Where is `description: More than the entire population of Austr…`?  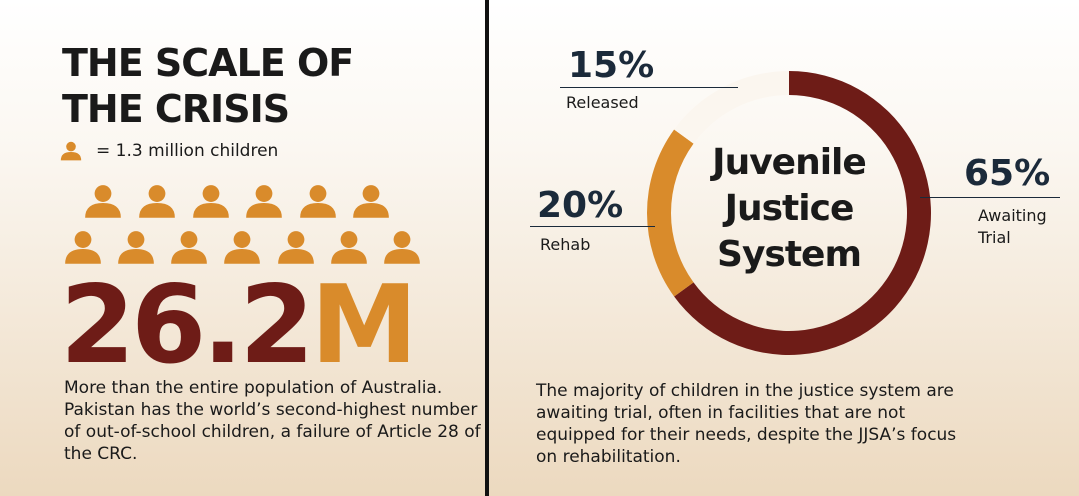 description: More than the entire population of Austr… is located at coordinates (272, 421).